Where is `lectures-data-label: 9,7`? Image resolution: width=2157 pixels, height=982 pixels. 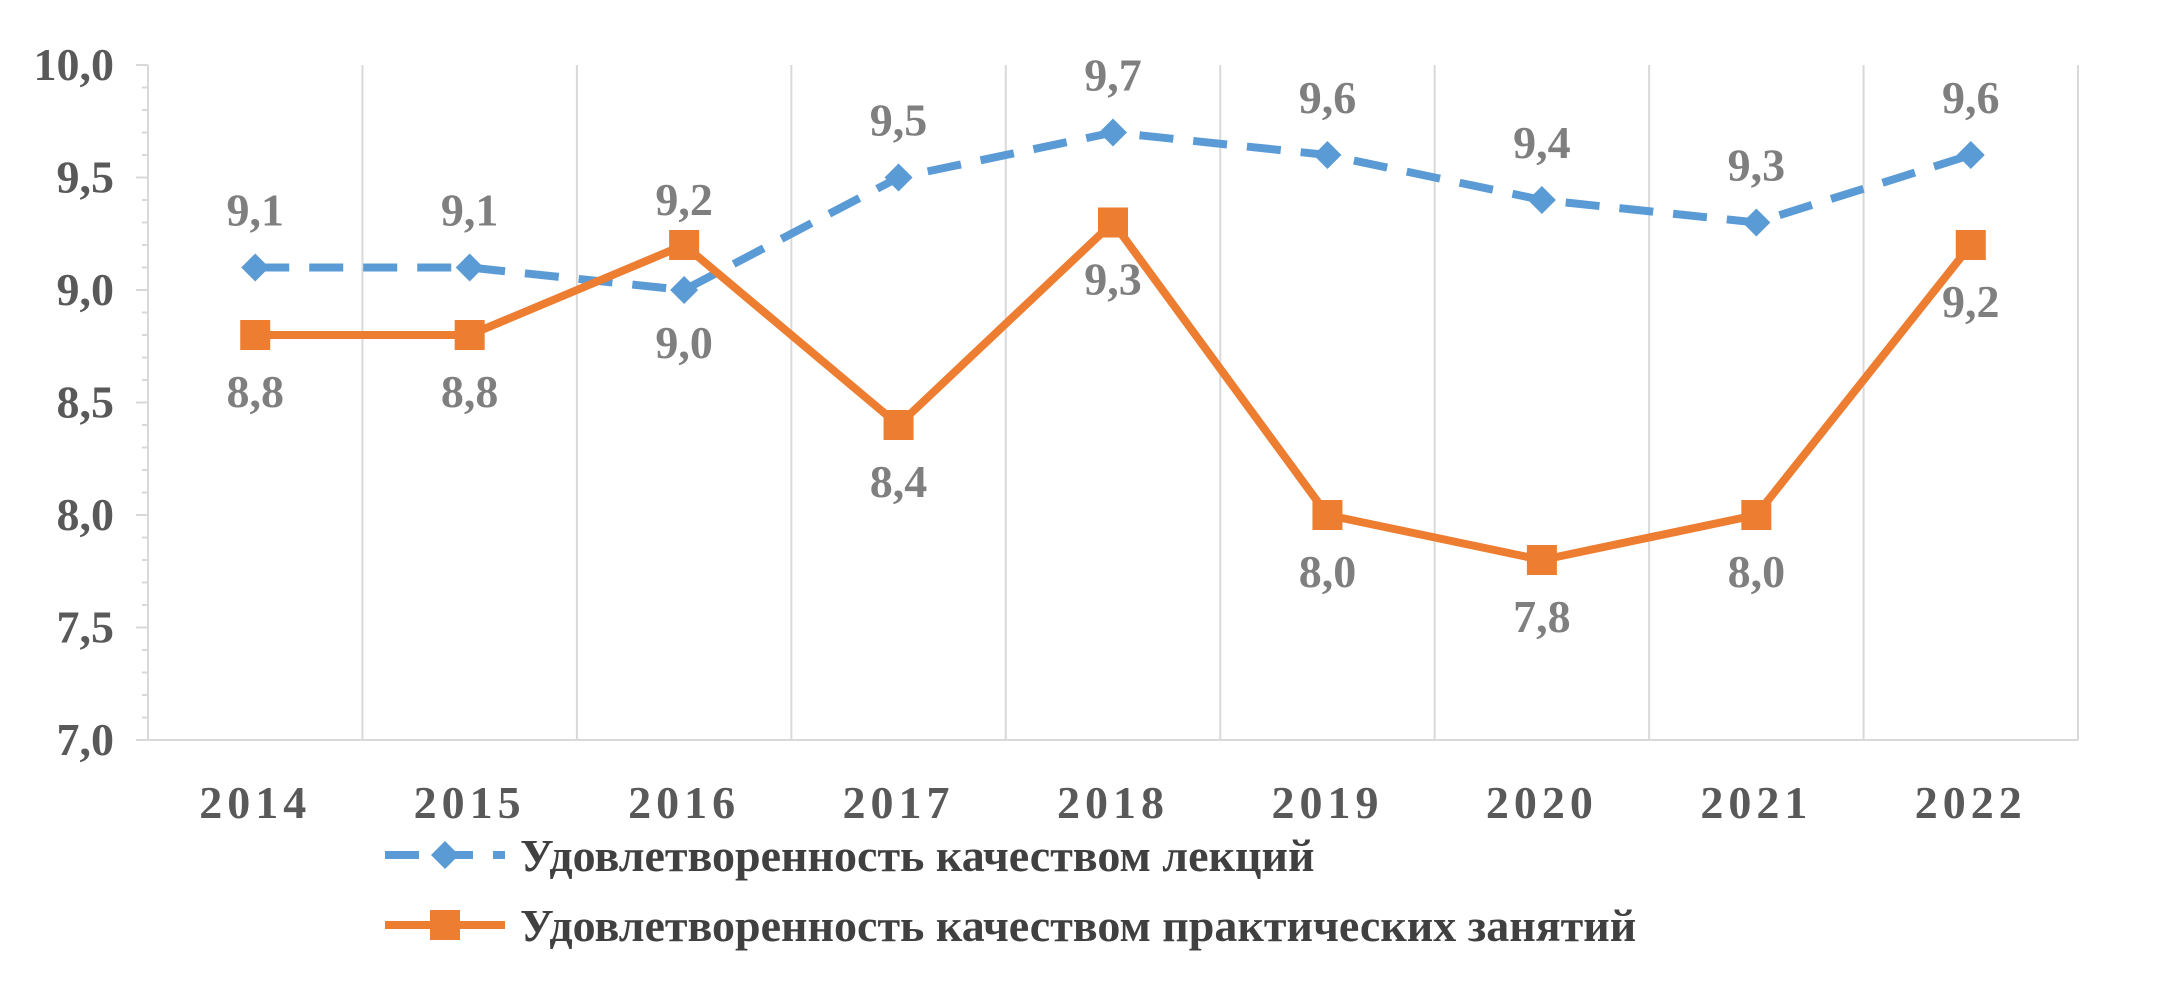
lectures-data-label: 9,7 is located at coordinates (1113, 75).